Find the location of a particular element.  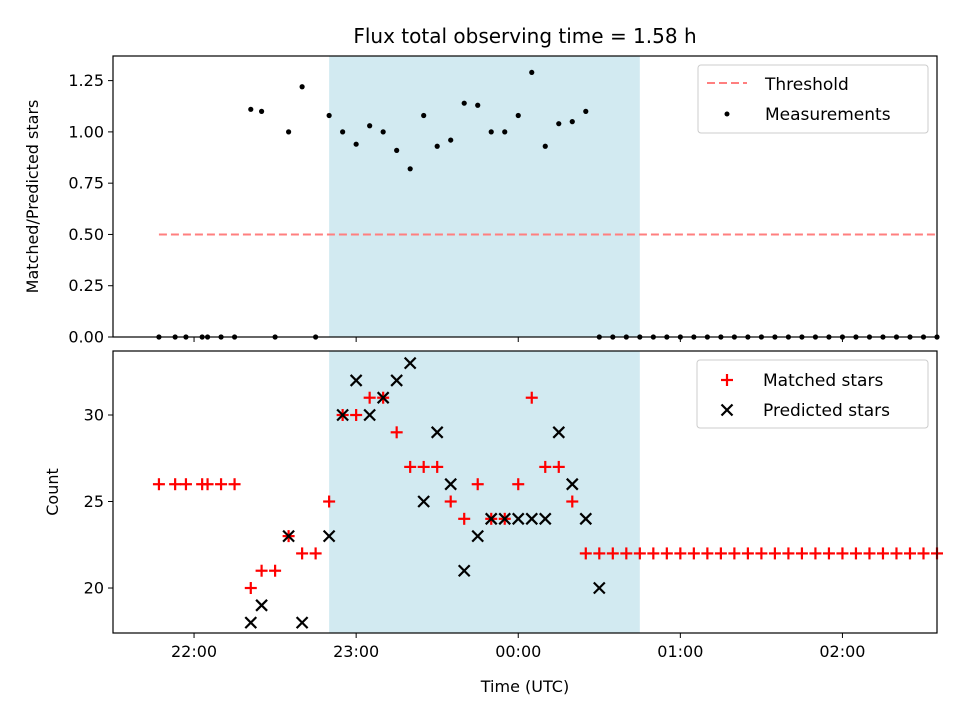

x-tick-label: 00:00 is located at coordinates (518, 651).